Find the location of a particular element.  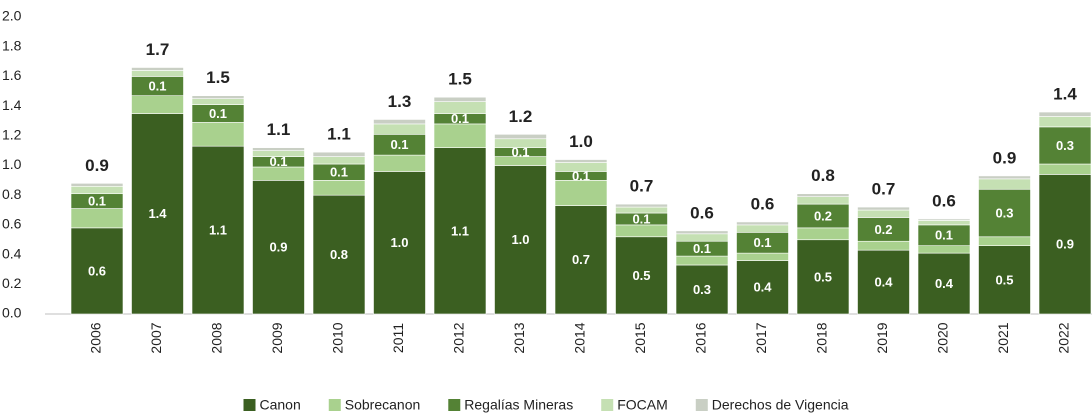

y-tick-label: 1.6 is located at coordinates (12, 75).